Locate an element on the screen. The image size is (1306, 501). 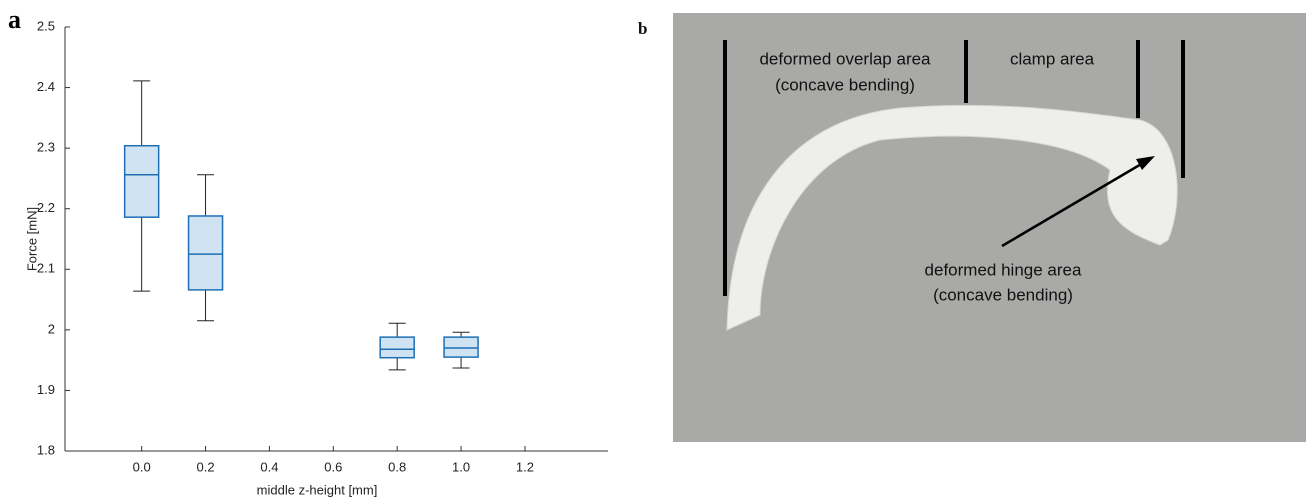
x-tick-label: 0.0 is located at coordinates (142, 466).